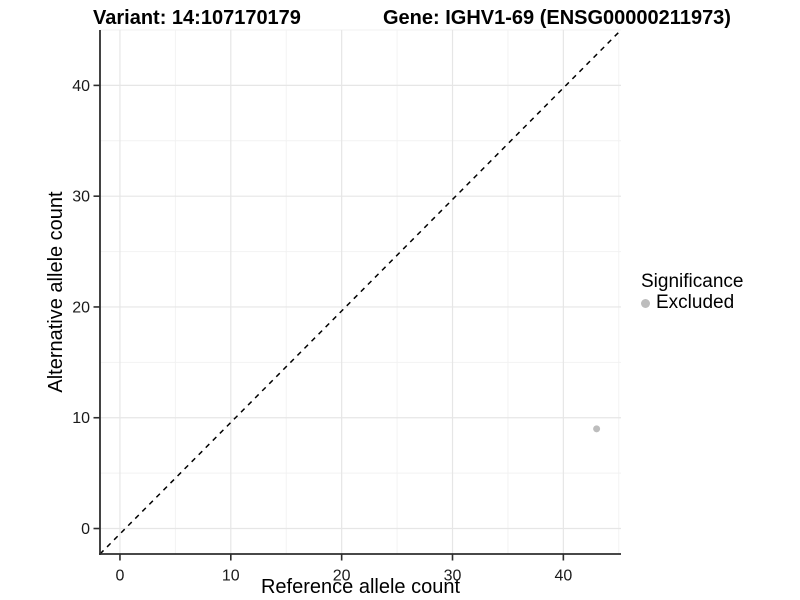 Image resolution: width=800 pixels, height=600 pixels. Describe the element at coordinates (557, 18) in the screenshot. I see `plot-title-gene: Gene: IGHV1-69 (ENSG00000211973)` at that location.